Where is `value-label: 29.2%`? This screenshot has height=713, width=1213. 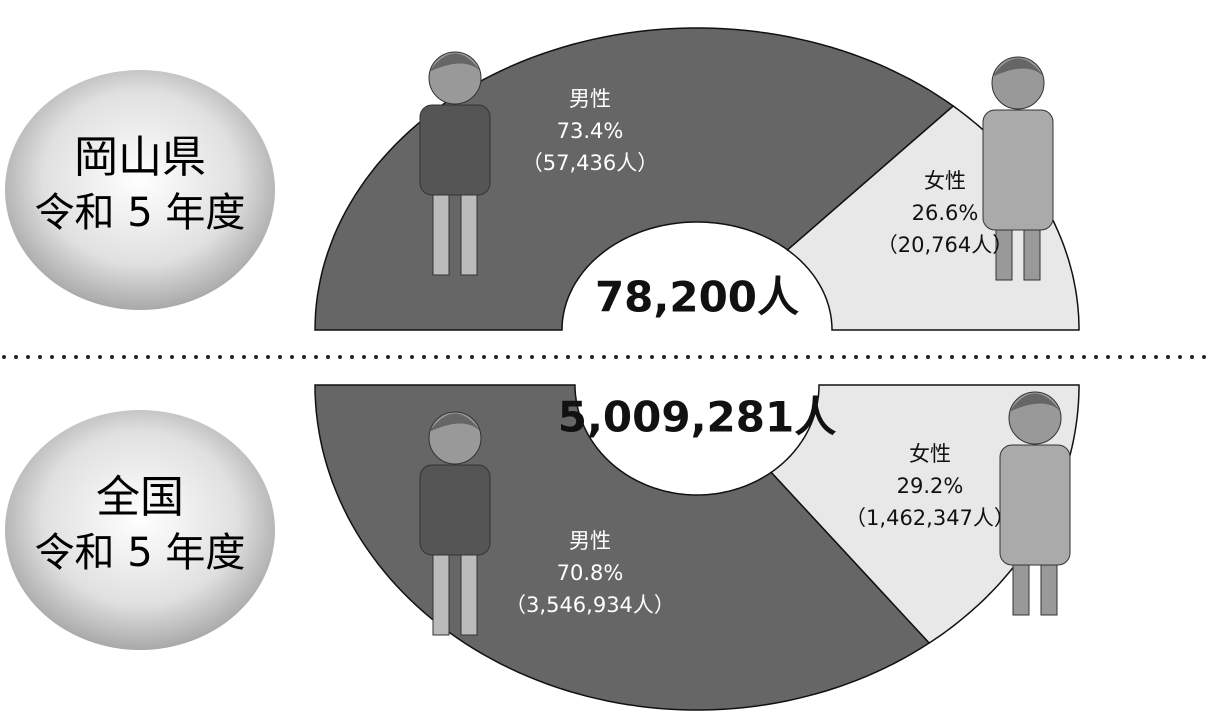 value-label: 29.2% is located at coordinates (930, 486).